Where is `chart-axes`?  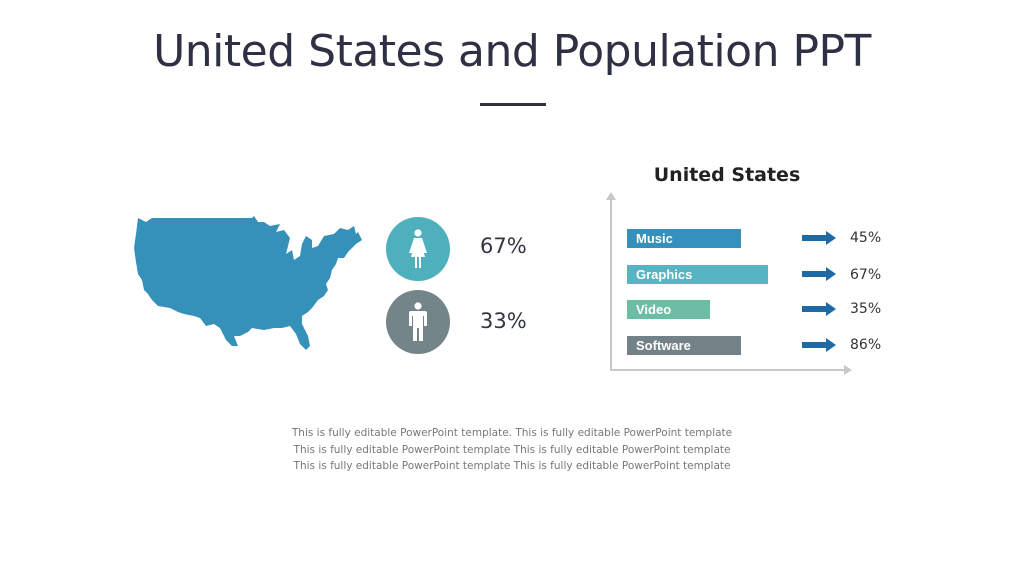 chart-axes is located at coordinates (729, 283).